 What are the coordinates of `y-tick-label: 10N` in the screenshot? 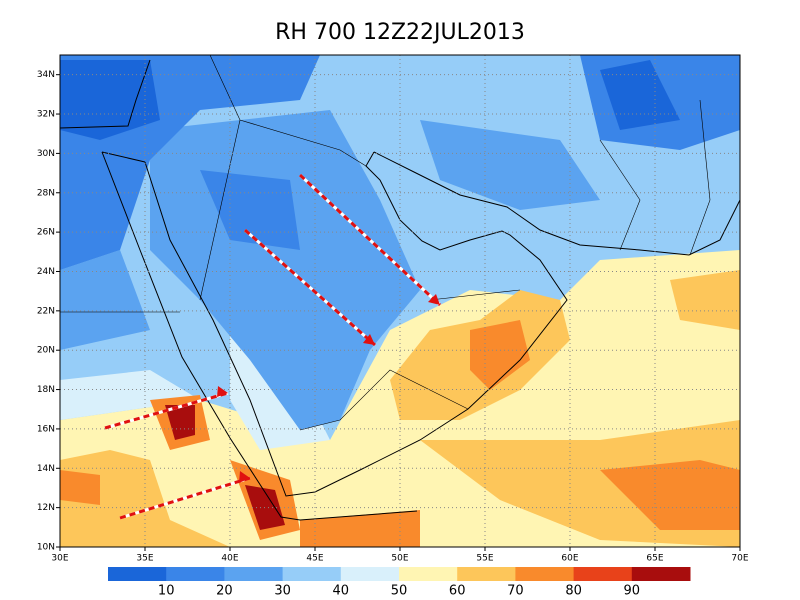 It's located at (46, 548).